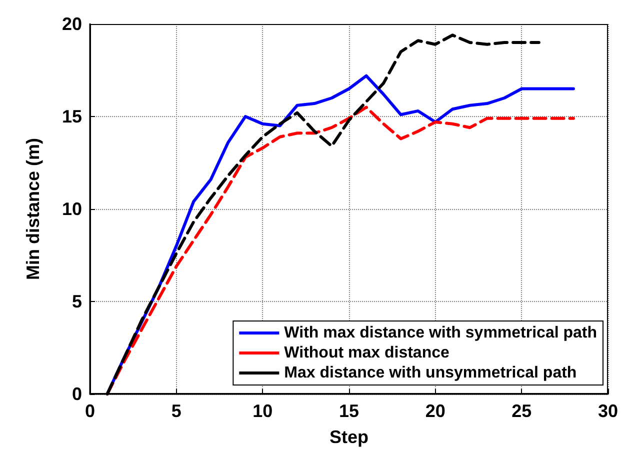 The height and width of the screenshot is (457, 643). I want to click on x-tick-label: 15, so click(349, 411).